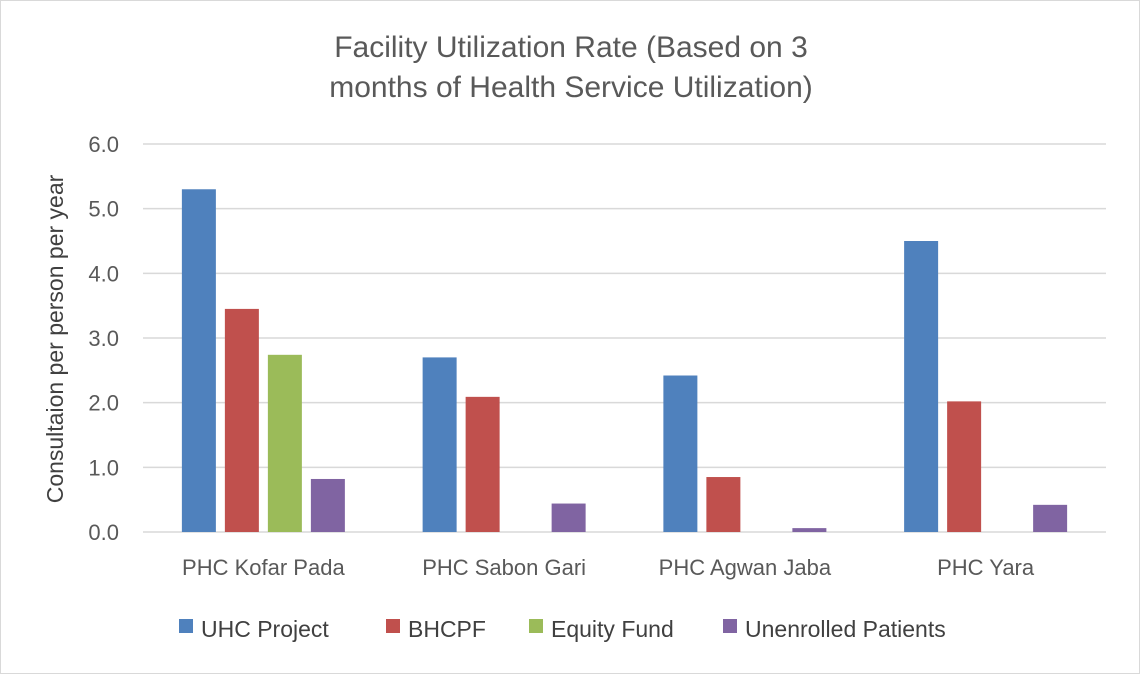  What do you see at coordinates (103, 532) in the screenshot?
I see `y-tick-label: 0.0` at bounding box center [103, 532].